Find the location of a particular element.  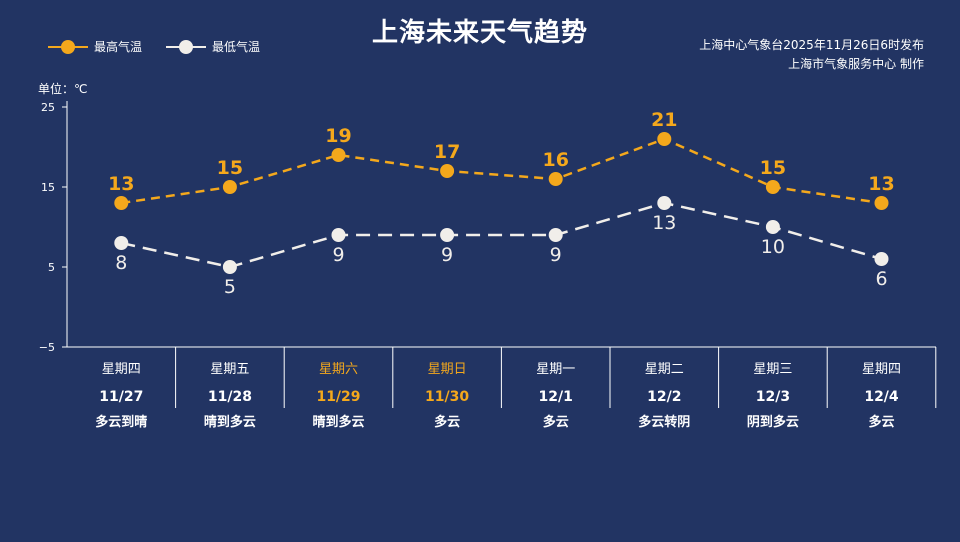

low-temperature-label: 6 is located at coordinates (881, 279).